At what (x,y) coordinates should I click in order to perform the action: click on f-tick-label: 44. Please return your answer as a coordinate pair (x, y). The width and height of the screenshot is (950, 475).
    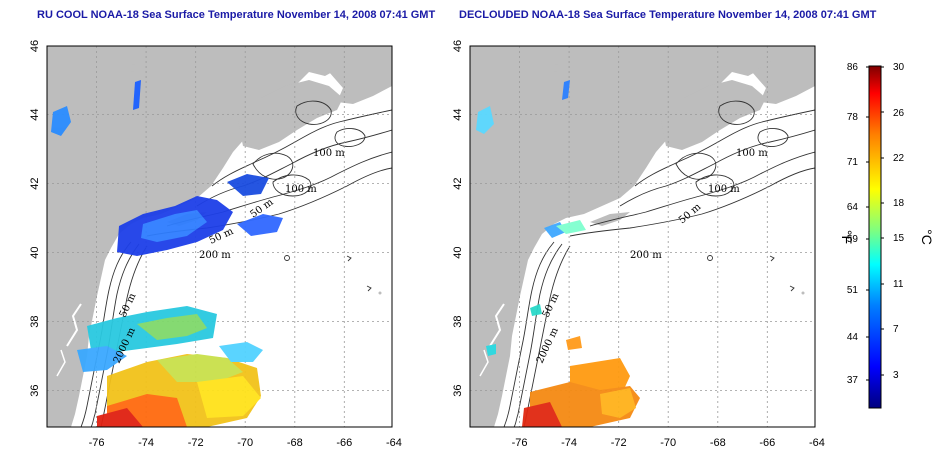
    Looking at the image, I should click on (853, 337).